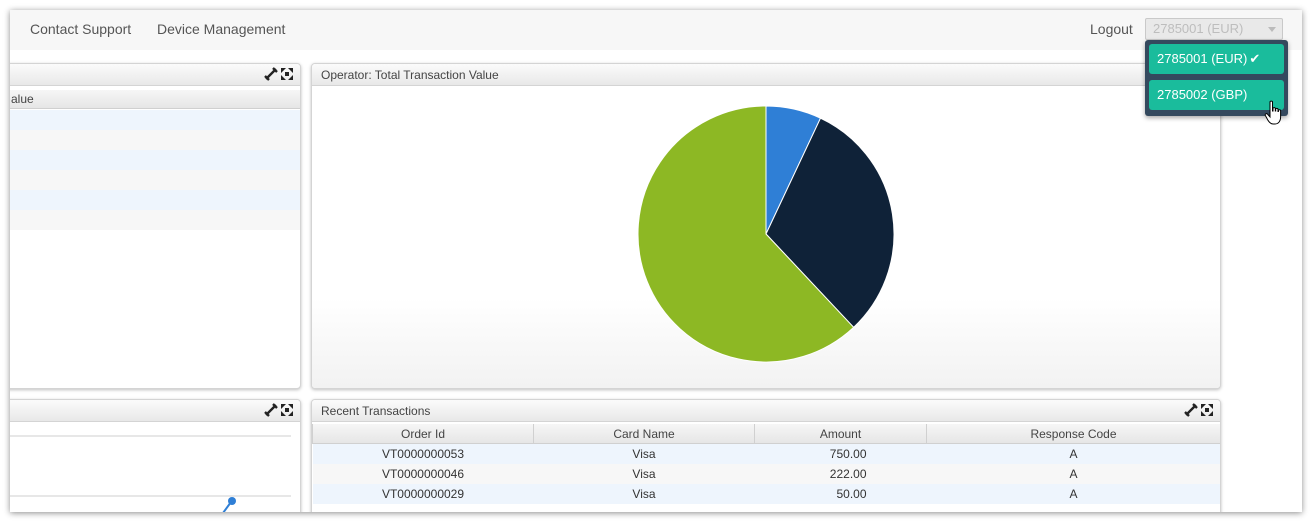 Image resolution: width=1310 pixels, height=530 pixels. I want to click on column-header-label: alue, so click(22, 99).